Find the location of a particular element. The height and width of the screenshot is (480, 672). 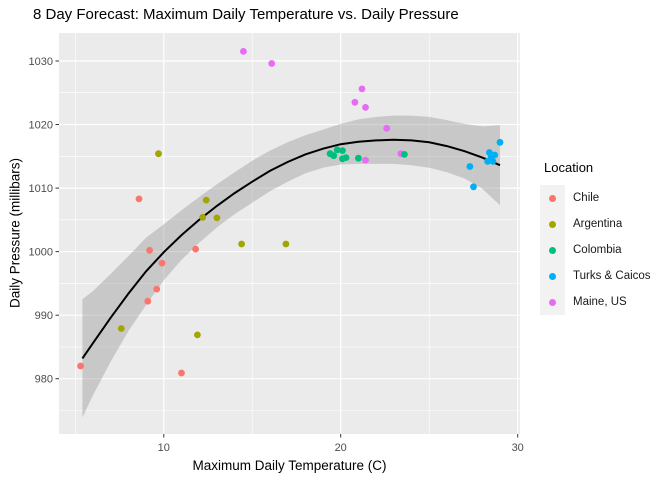

legend-item: Argentina is located at coordinates (595, 224).